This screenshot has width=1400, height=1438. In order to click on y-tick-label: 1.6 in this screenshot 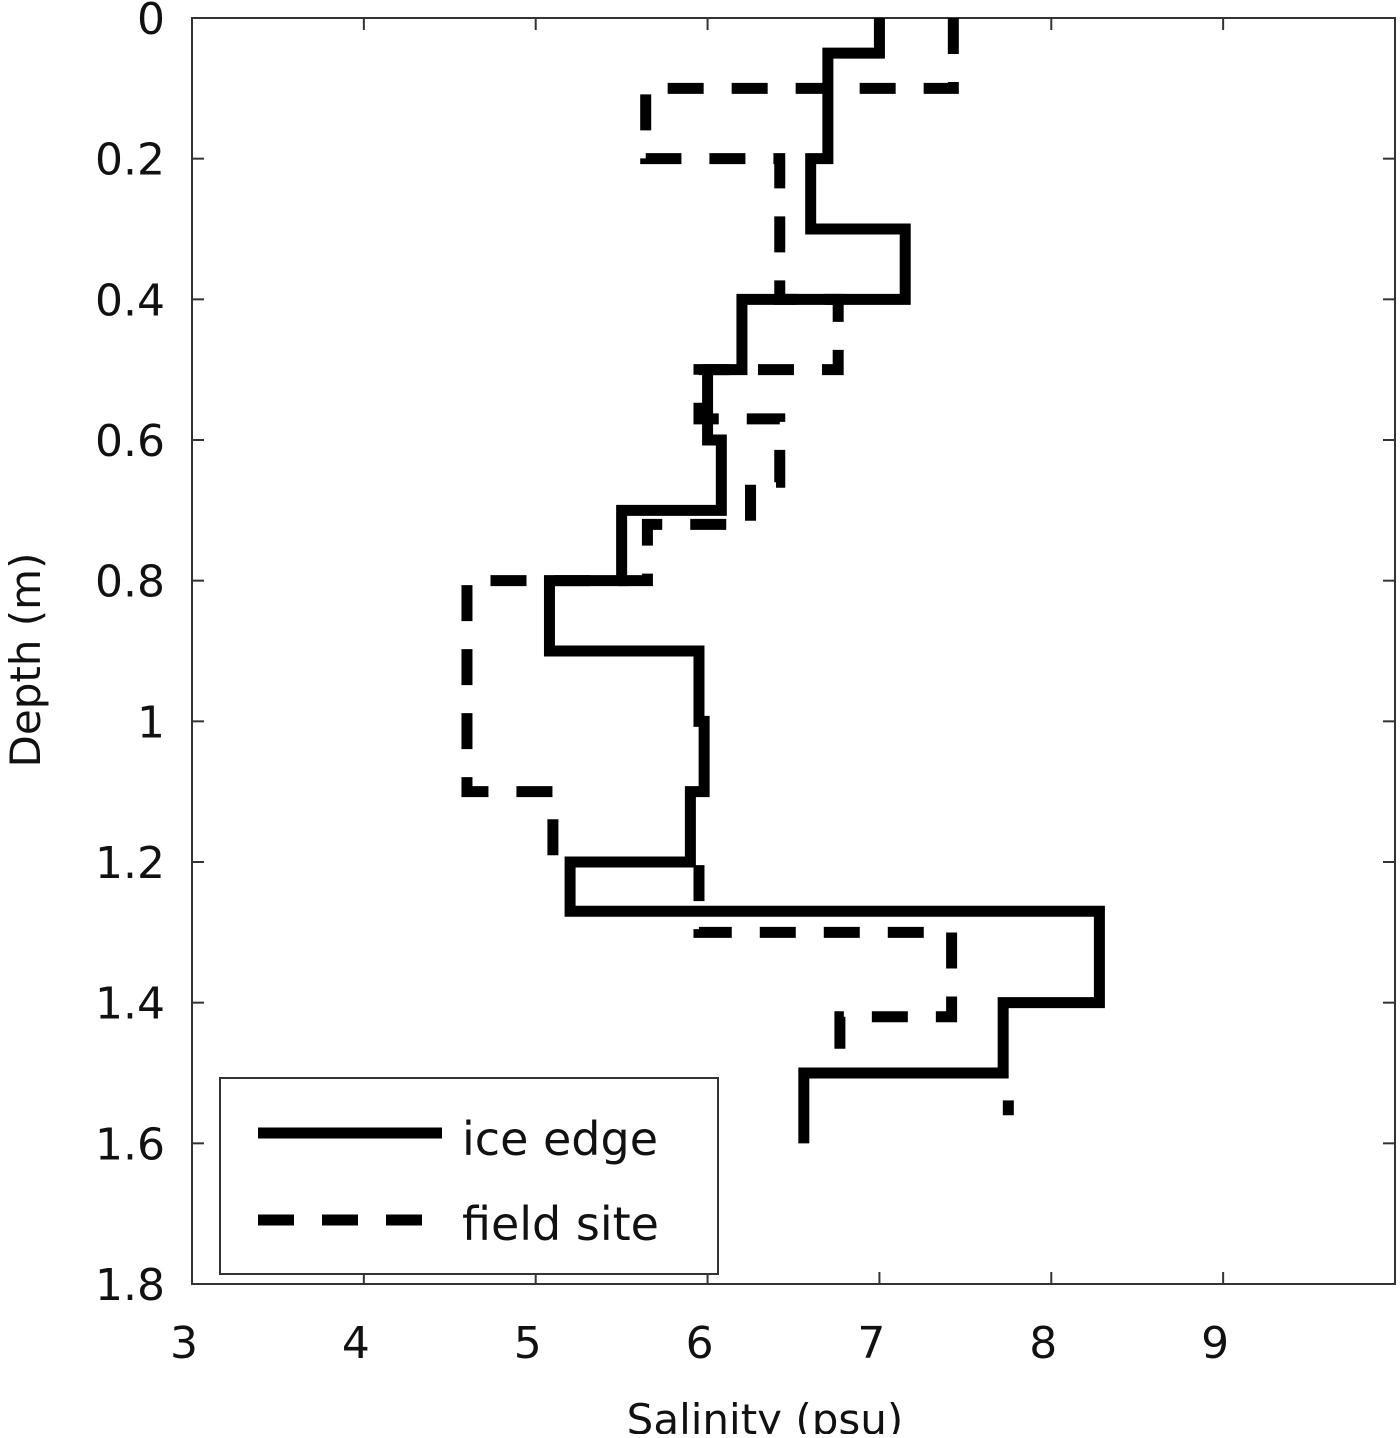, I will do `click(130, 1144)`.